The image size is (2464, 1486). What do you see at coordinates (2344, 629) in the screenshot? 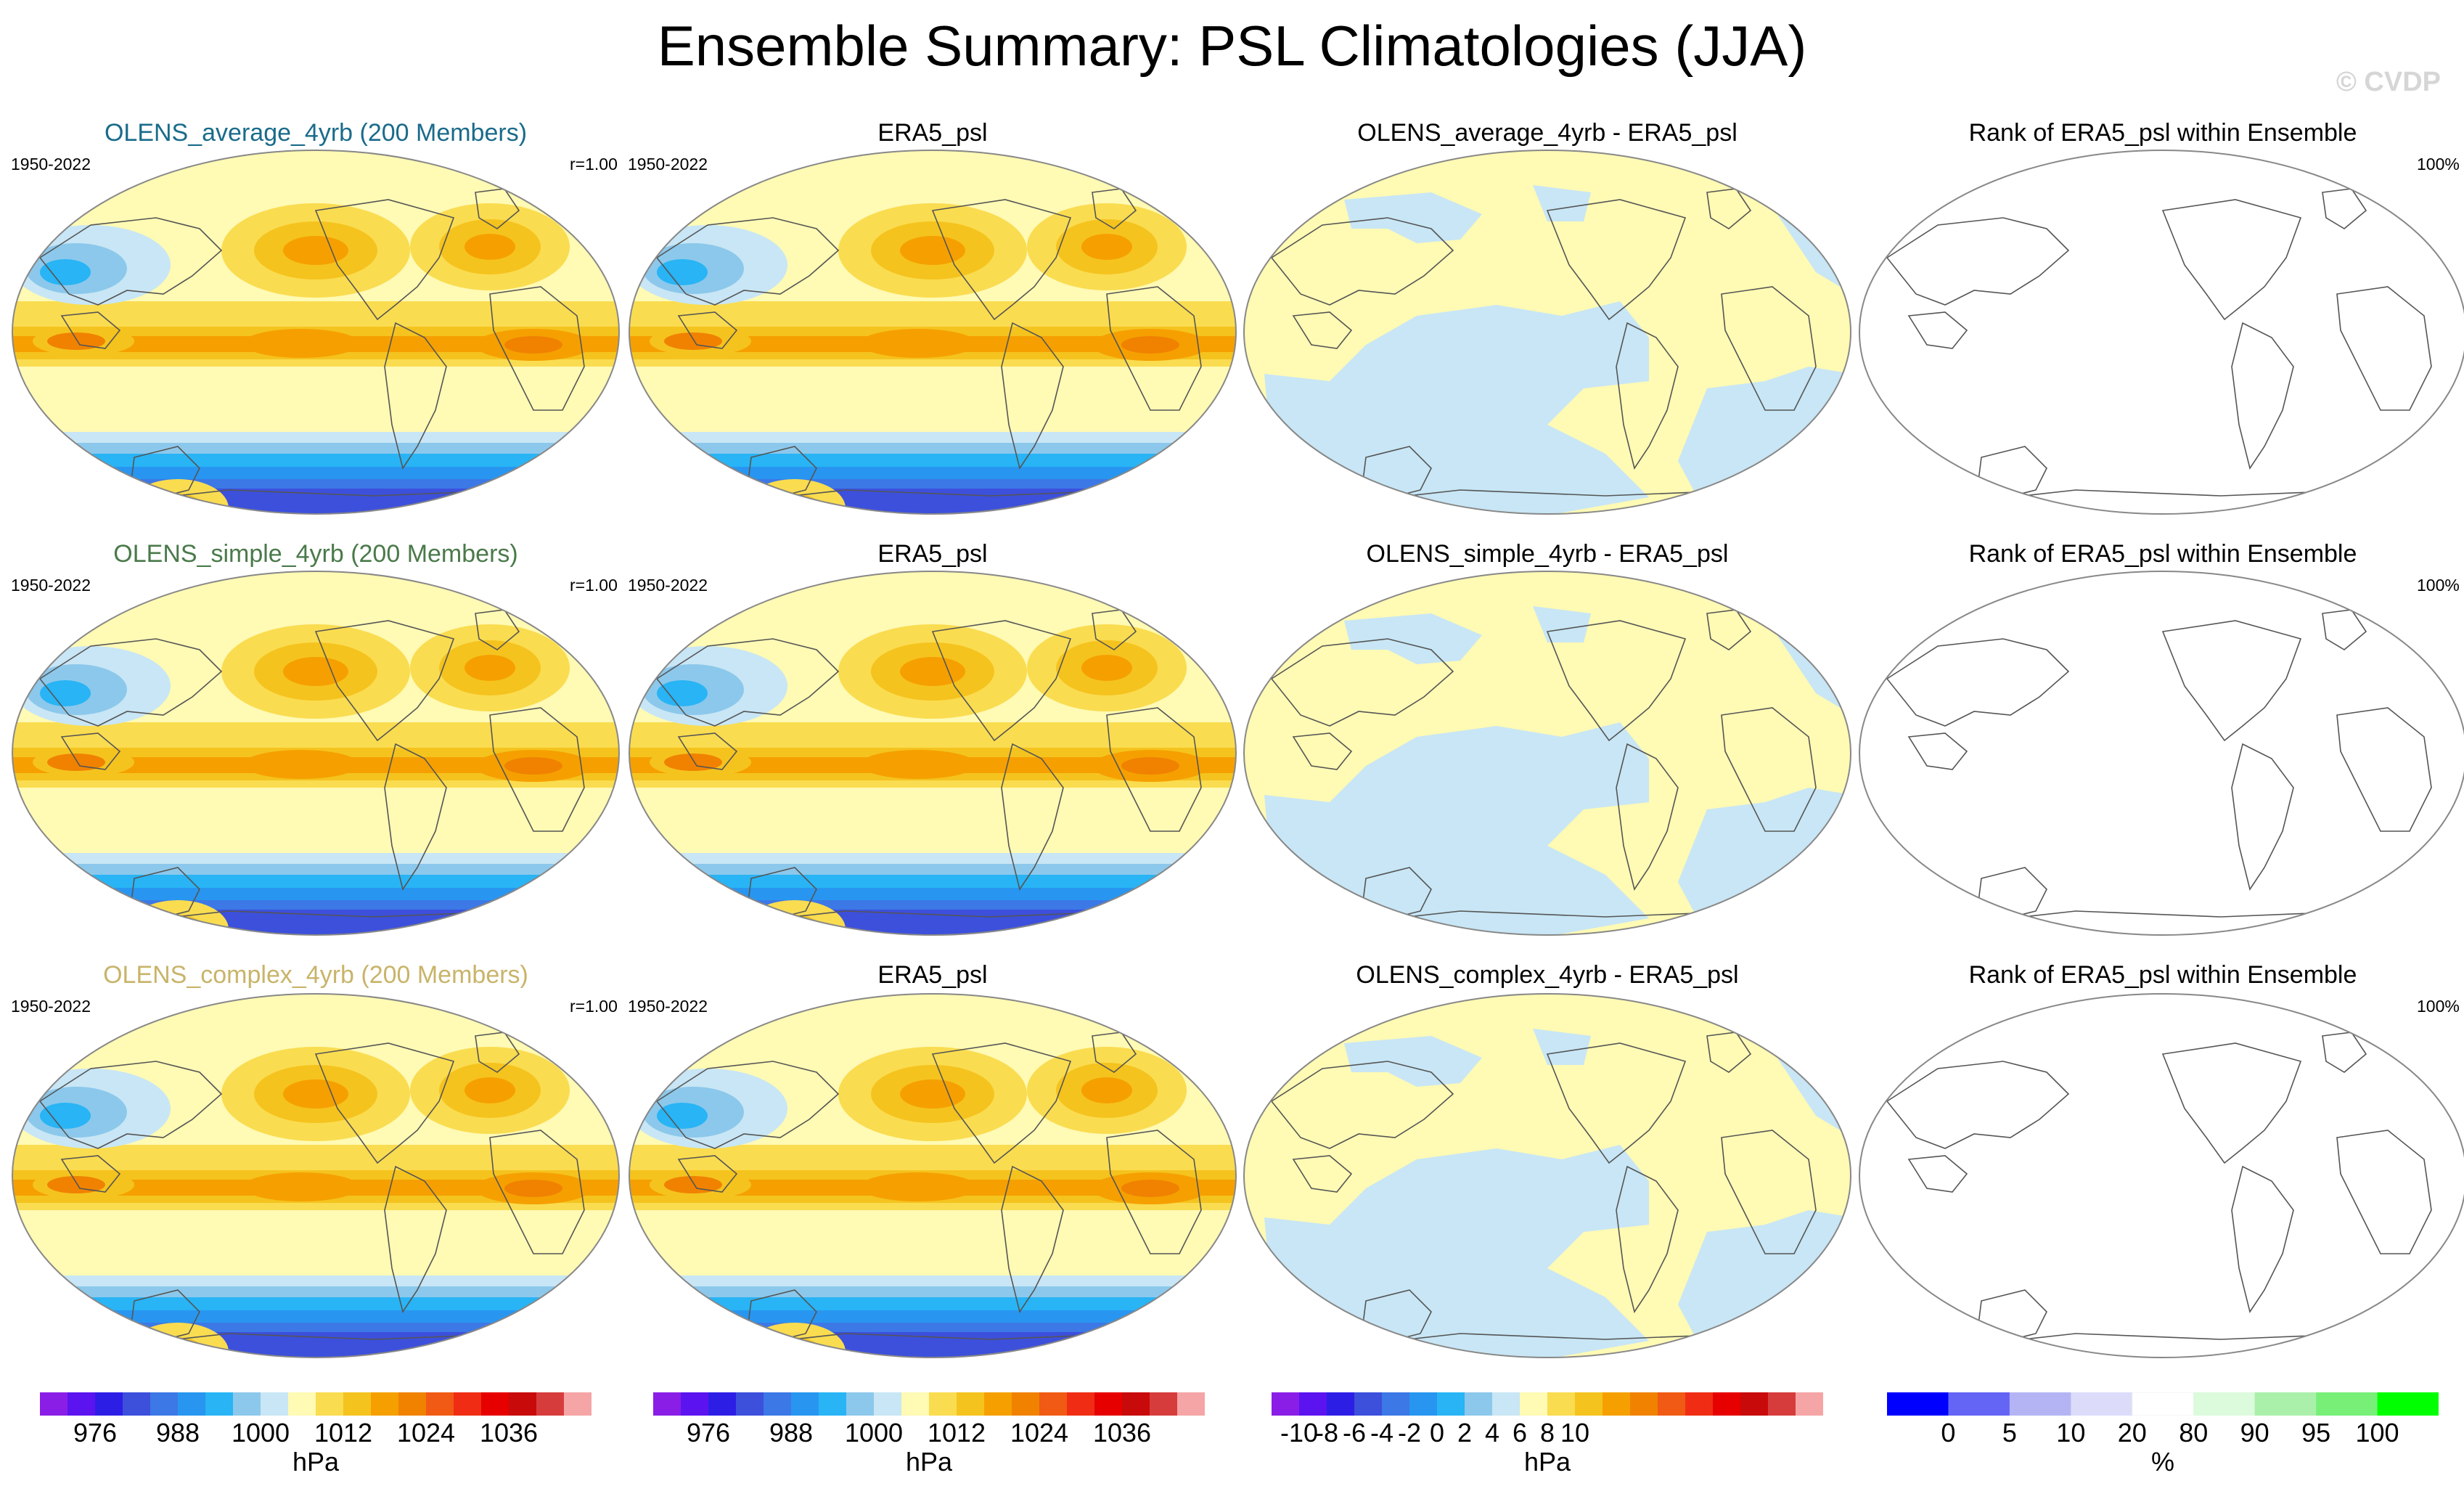
I see `coastline-greenland` at bounding box center [2344, 629].